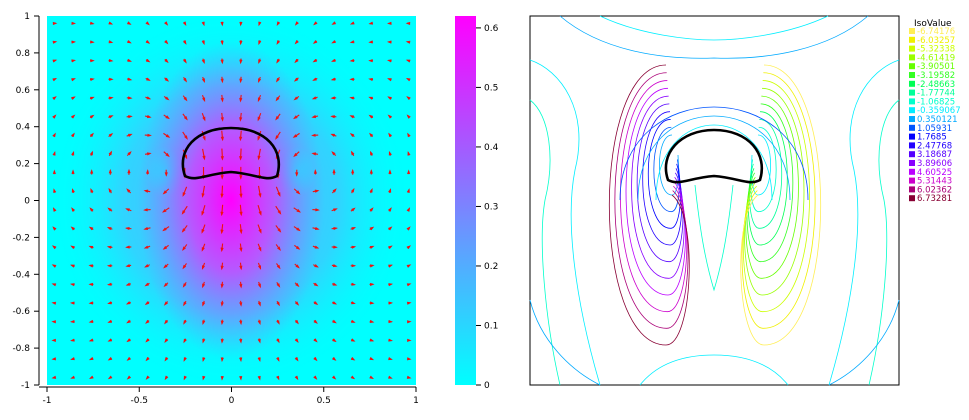 This screenshot has height=420, width=969. What do you see at coordinates (25, 386) in the screenshot?
I see `y-tick-label: -1` at bounding box center [25, 386].